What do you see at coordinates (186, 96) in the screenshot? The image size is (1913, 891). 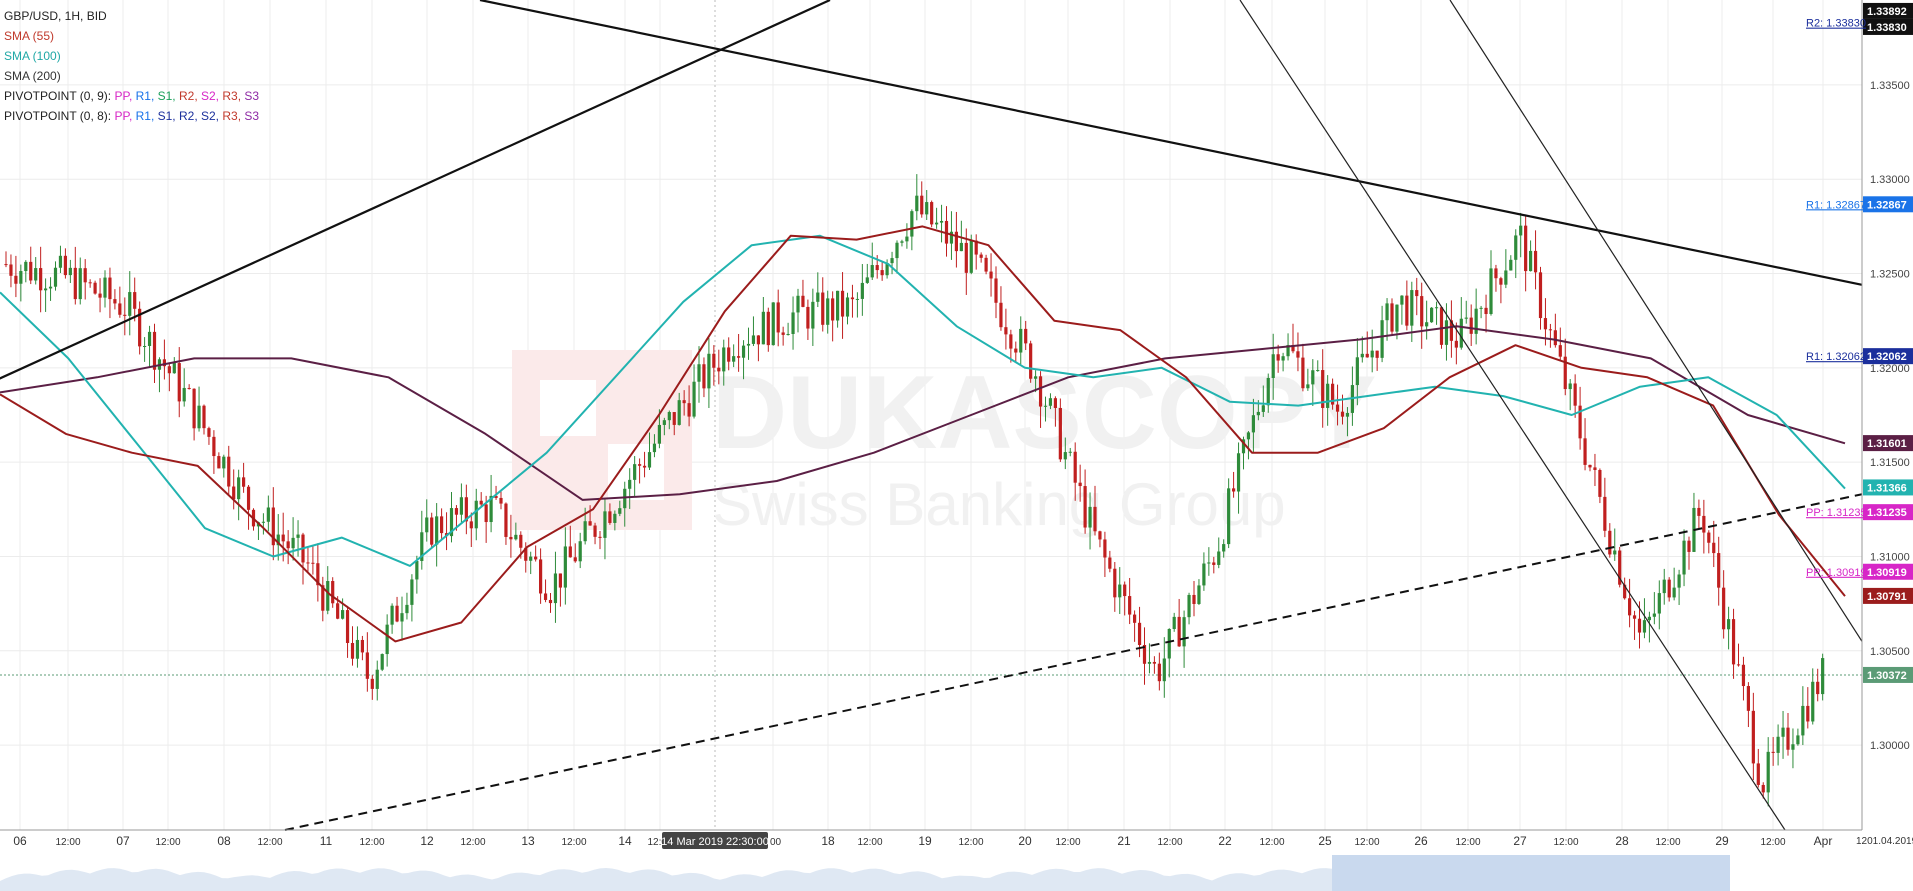 I see `legend-pivot-9-item: R2,` at bounding box center [186, 96].